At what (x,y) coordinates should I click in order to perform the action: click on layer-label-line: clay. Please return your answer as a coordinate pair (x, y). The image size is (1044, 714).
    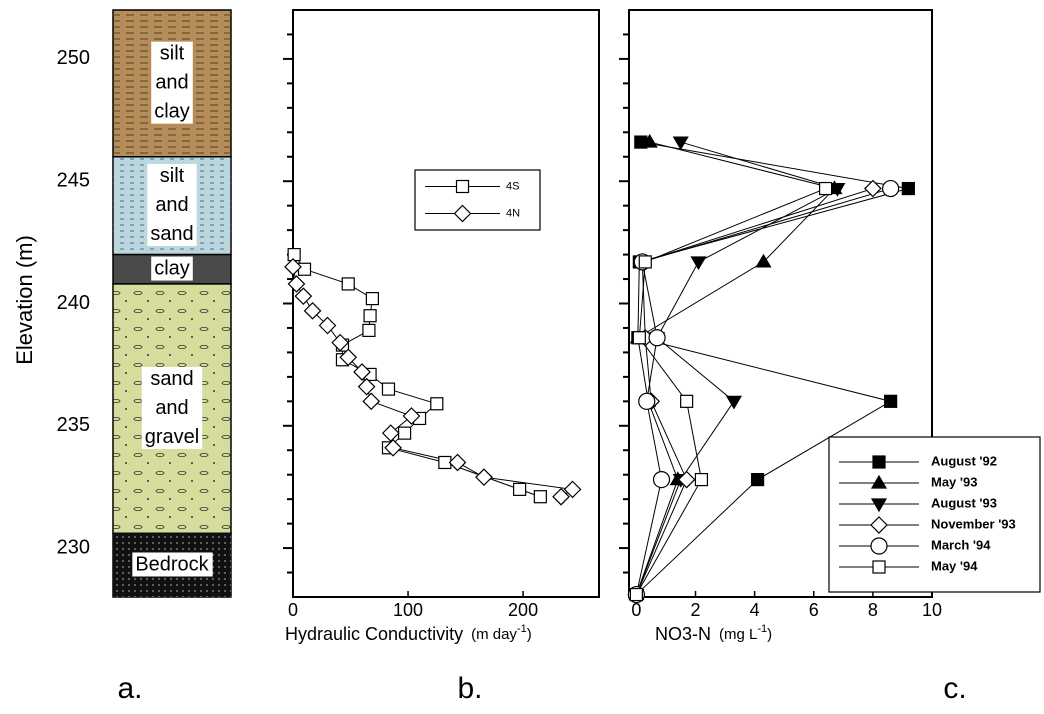
    Looking at the image, I should click on (172, 269).